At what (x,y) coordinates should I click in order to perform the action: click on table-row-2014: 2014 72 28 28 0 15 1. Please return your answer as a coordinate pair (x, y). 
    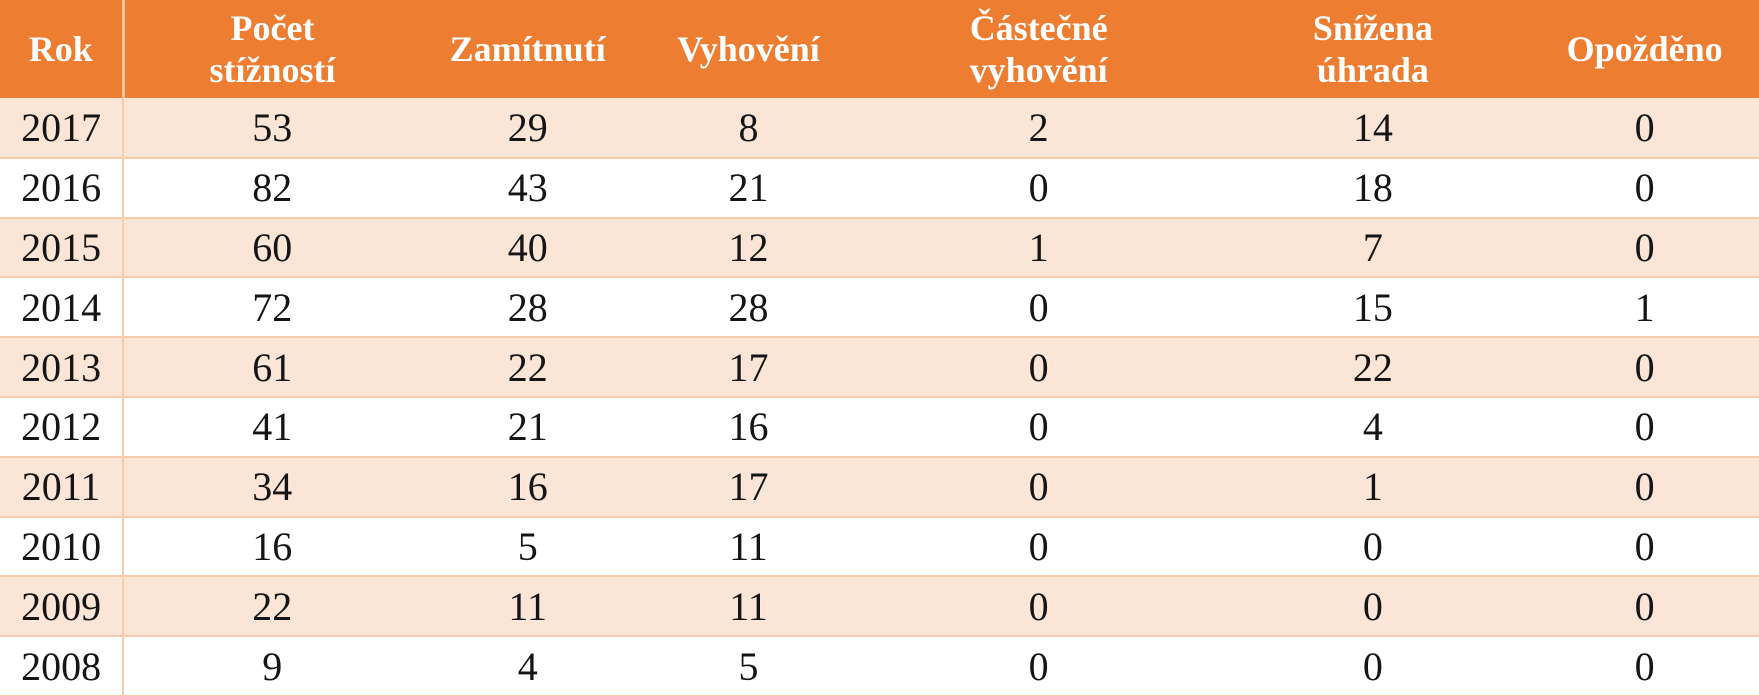
    Looking at the image, I should click on (879, 307).